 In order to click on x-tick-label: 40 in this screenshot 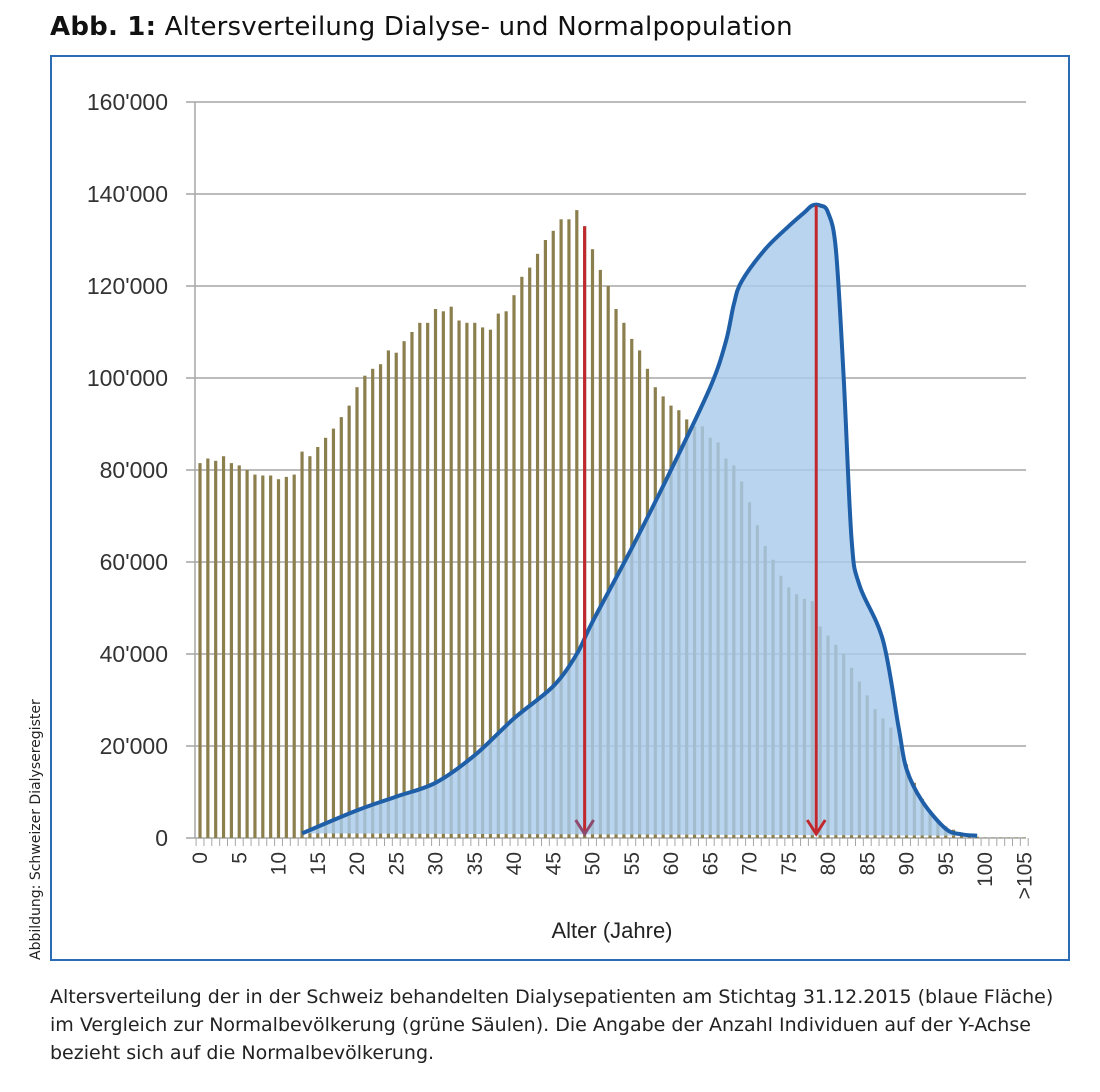, I will do `click(514, 863)`.